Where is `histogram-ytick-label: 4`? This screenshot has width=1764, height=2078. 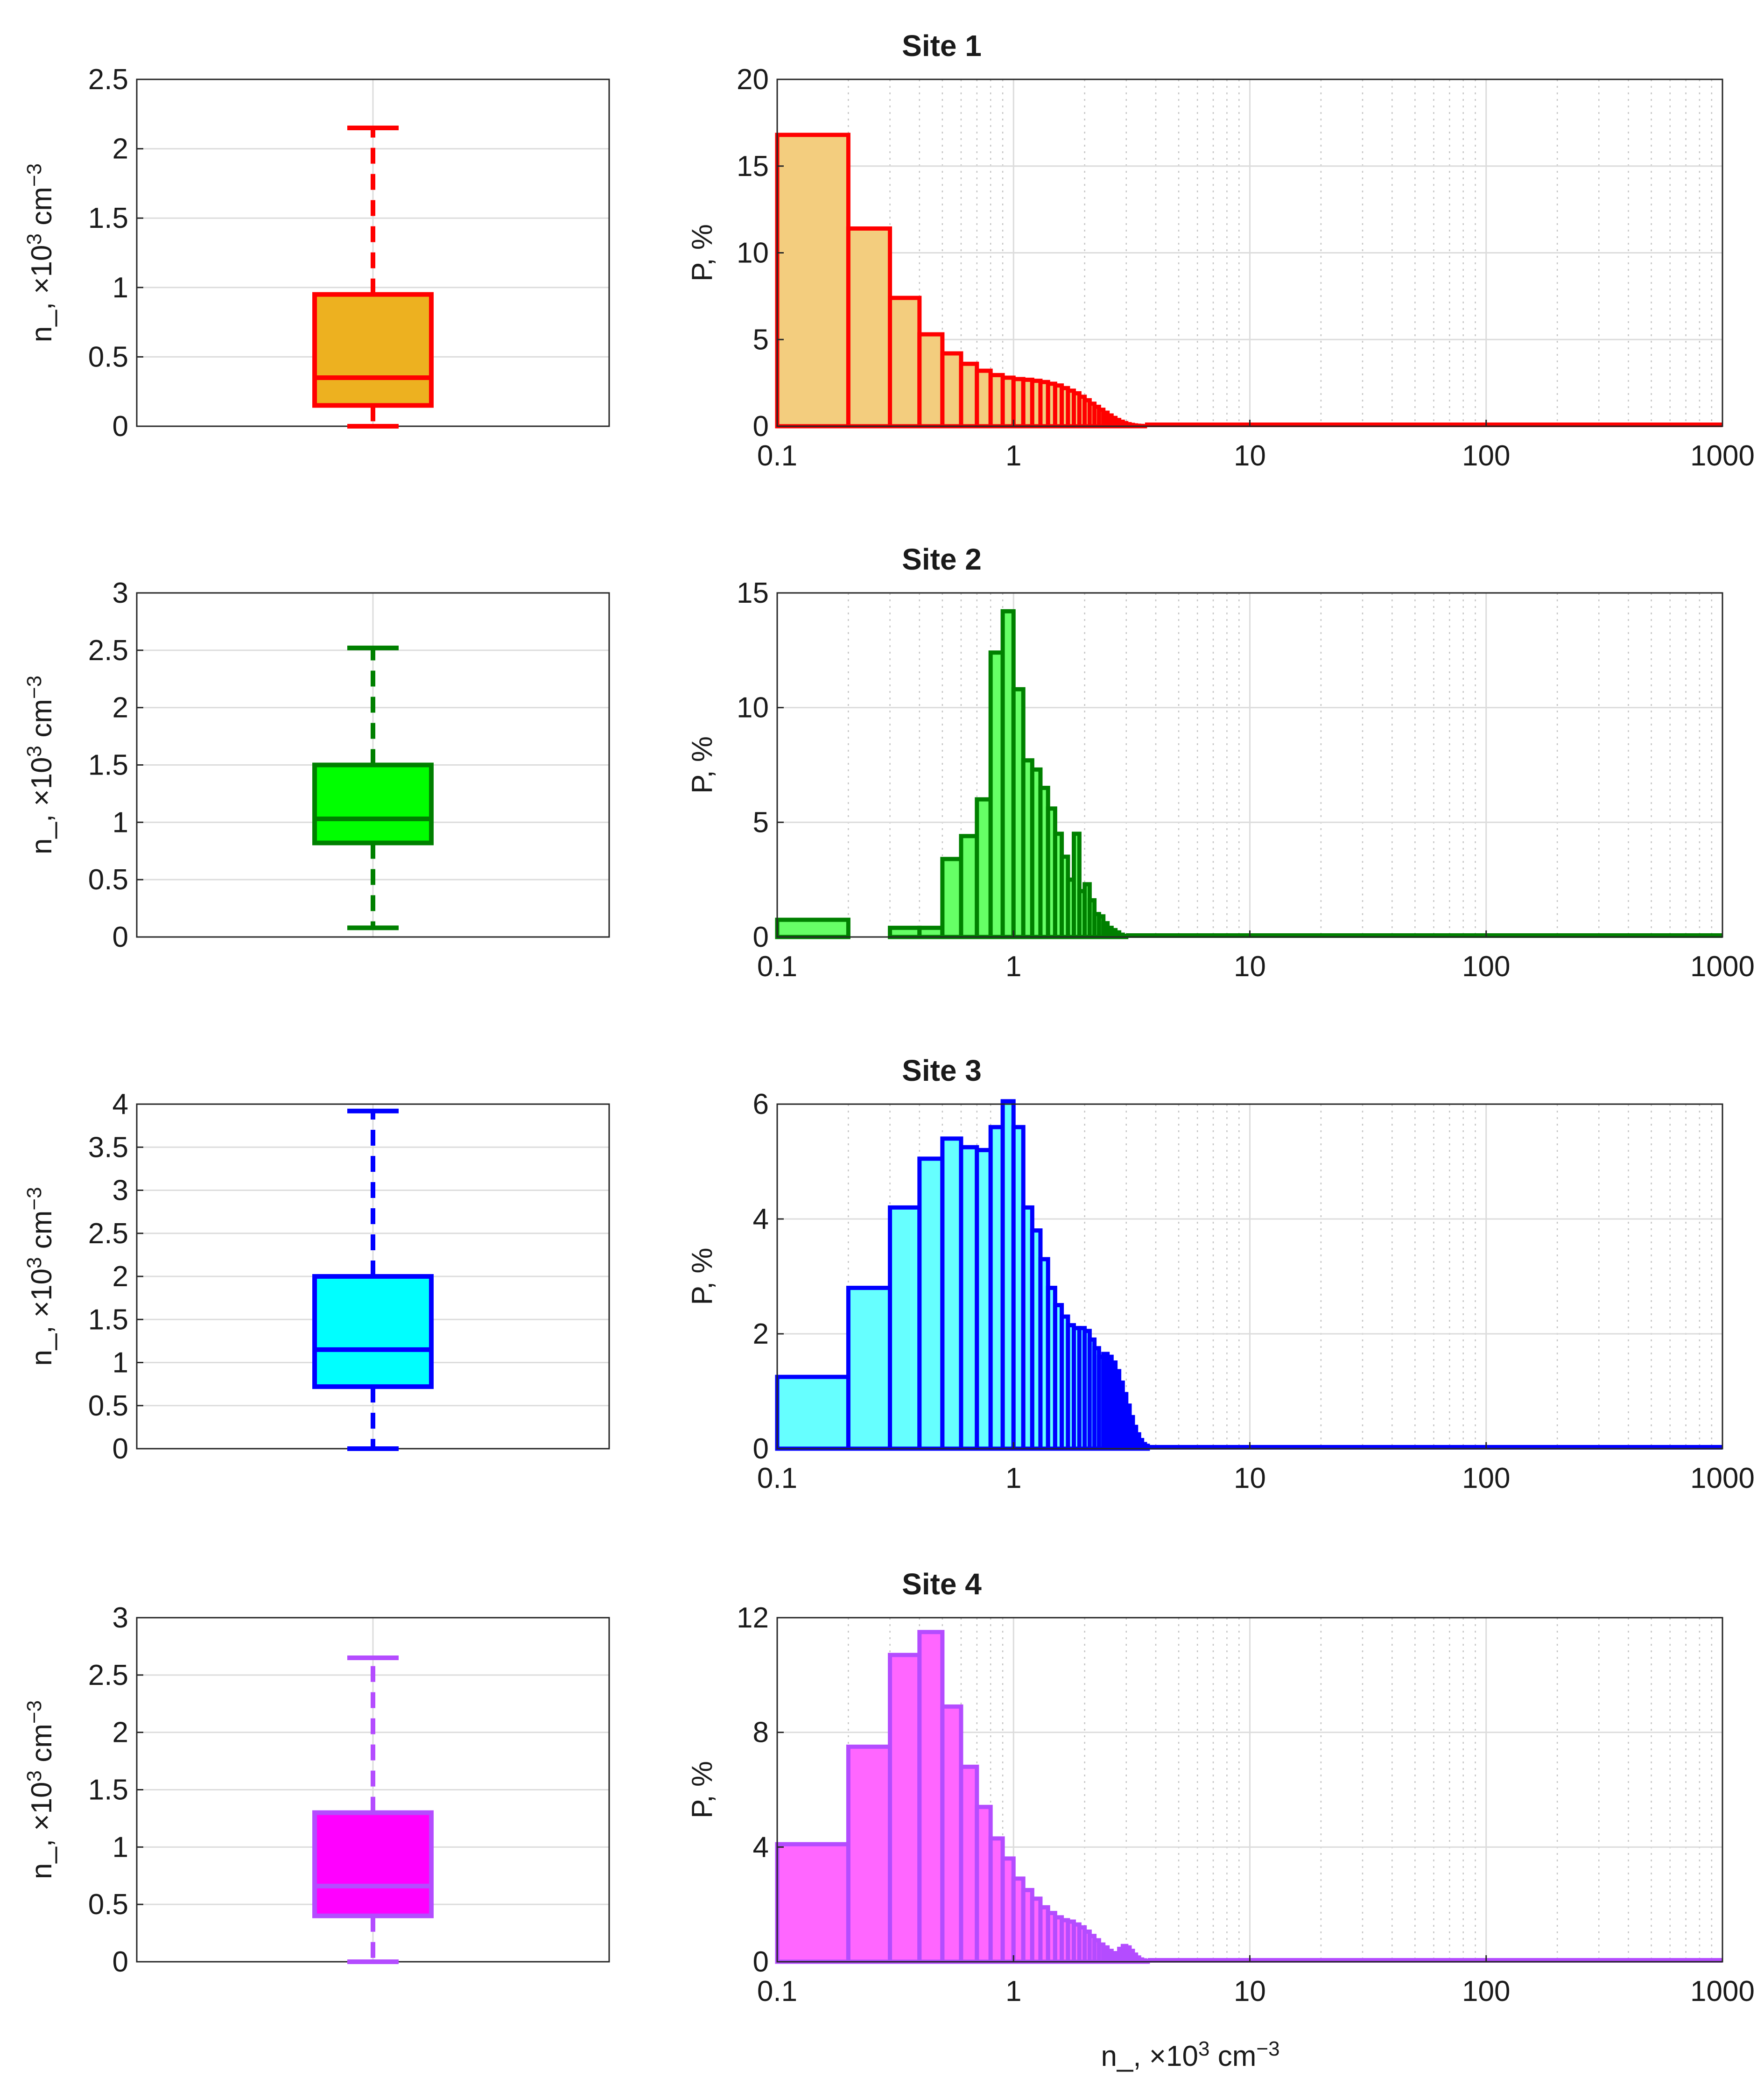 histogram-ytick-label: 4 is located at coordinates (761, 1219).